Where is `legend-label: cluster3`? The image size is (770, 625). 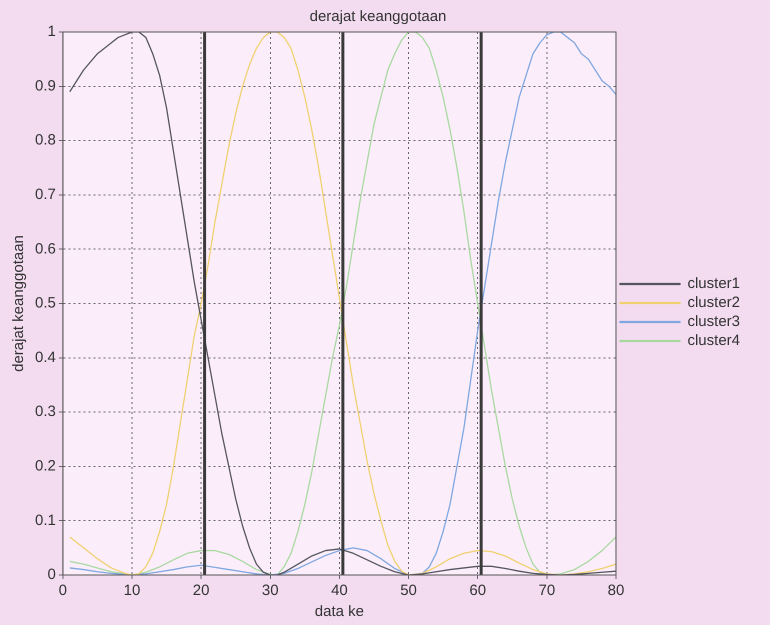
legend-label: cluster3 is located at coordinates (713, 321).